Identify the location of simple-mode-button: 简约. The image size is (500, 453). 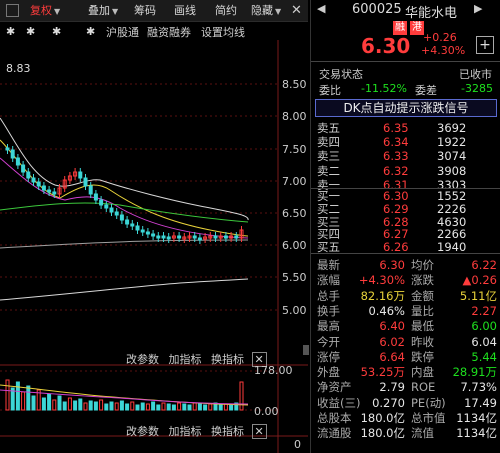
(226, 10).